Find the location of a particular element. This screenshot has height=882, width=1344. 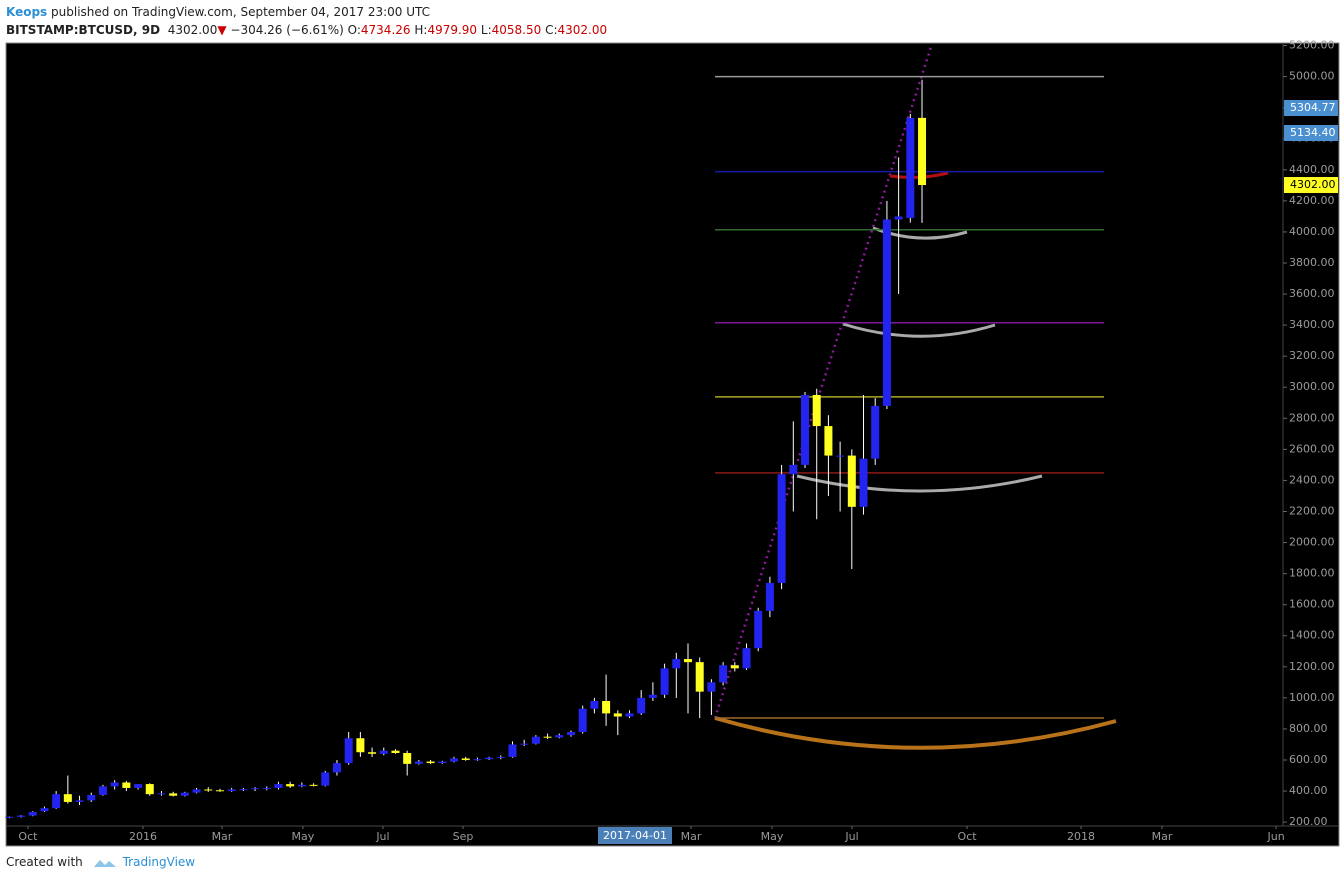

y-tick-label: 800.00 is located at coordinates (1308, 728).